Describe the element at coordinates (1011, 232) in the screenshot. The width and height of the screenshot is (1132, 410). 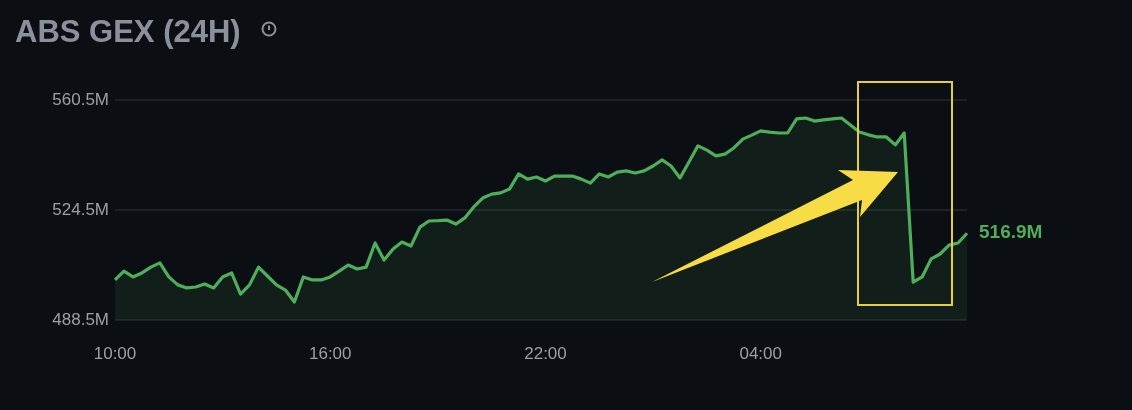
I see `text: 516.9M` at that location.